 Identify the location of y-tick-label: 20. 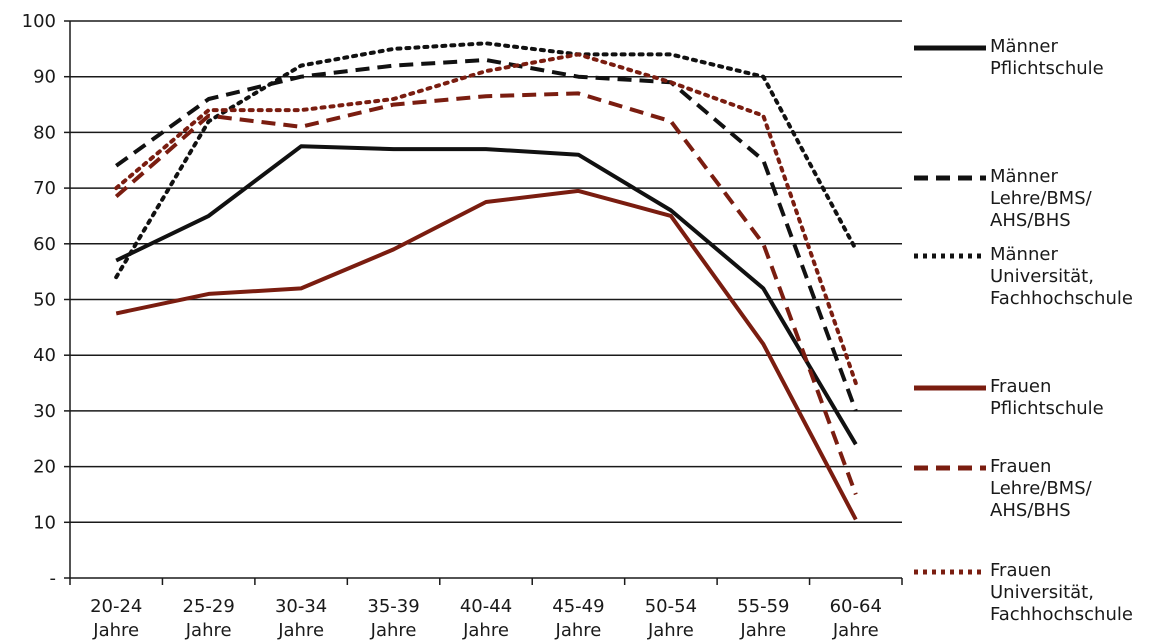
(44, 467).